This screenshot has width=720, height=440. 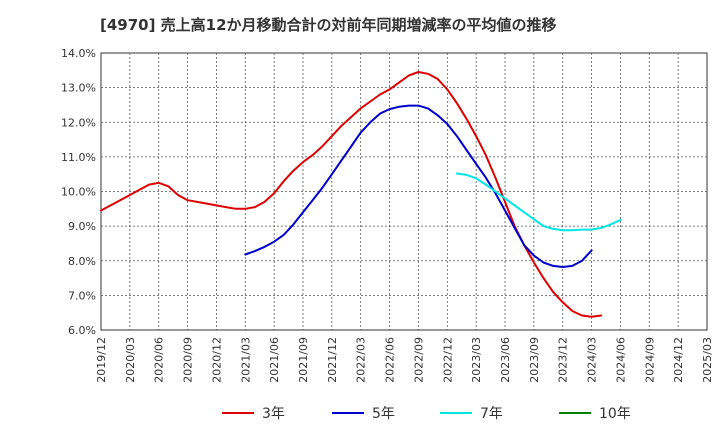 What do you see at coordinates (78, 53) in the screenshot?
I see `y-tick-label: 14.0%` at bounding box center [78, 53].